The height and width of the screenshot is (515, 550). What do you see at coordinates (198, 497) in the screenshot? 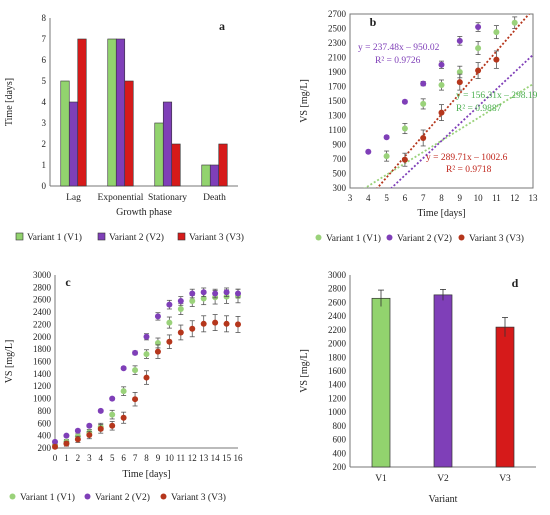
I see `legend-entry: Variant 3 (V3)` at bounding box center [198, 497].